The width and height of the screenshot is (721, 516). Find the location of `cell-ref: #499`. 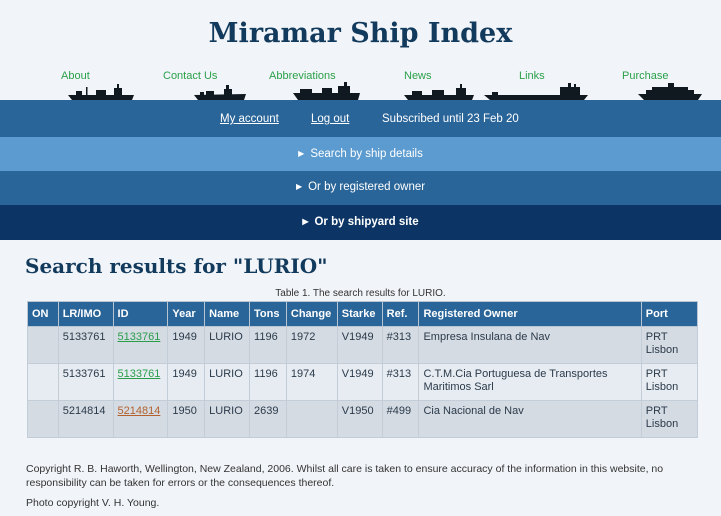

cell-ref: #499 is located at coordinates (400, 419).